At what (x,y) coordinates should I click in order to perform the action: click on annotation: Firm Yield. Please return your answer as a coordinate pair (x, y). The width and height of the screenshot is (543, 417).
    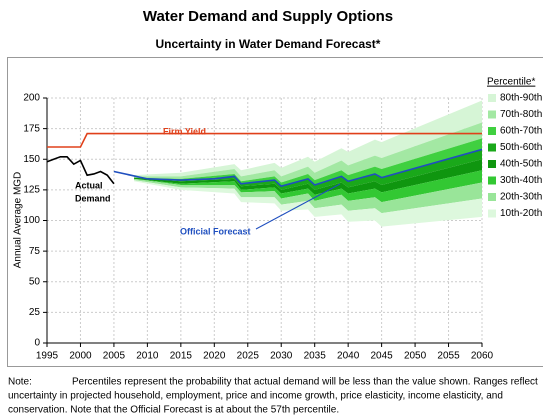
    Looking at the image, I should click on (184, 131).